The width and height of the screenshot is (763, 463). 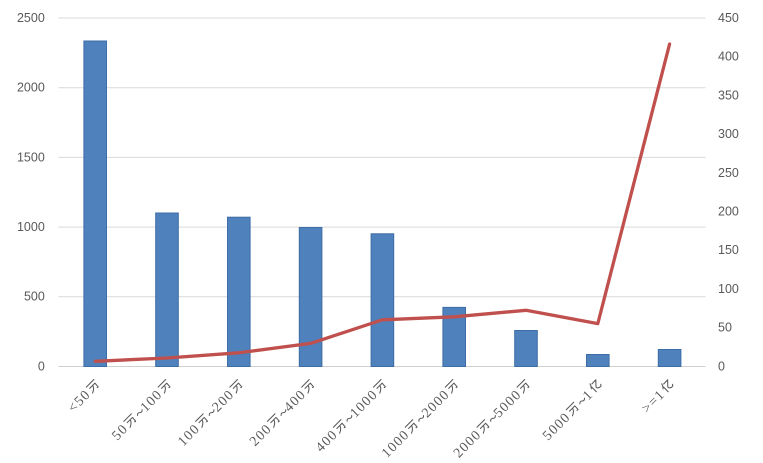 What do you see at coordinates (31, 157) in the screenshot?
I see `svg-text: 1500` at bounding box center [31, 157].